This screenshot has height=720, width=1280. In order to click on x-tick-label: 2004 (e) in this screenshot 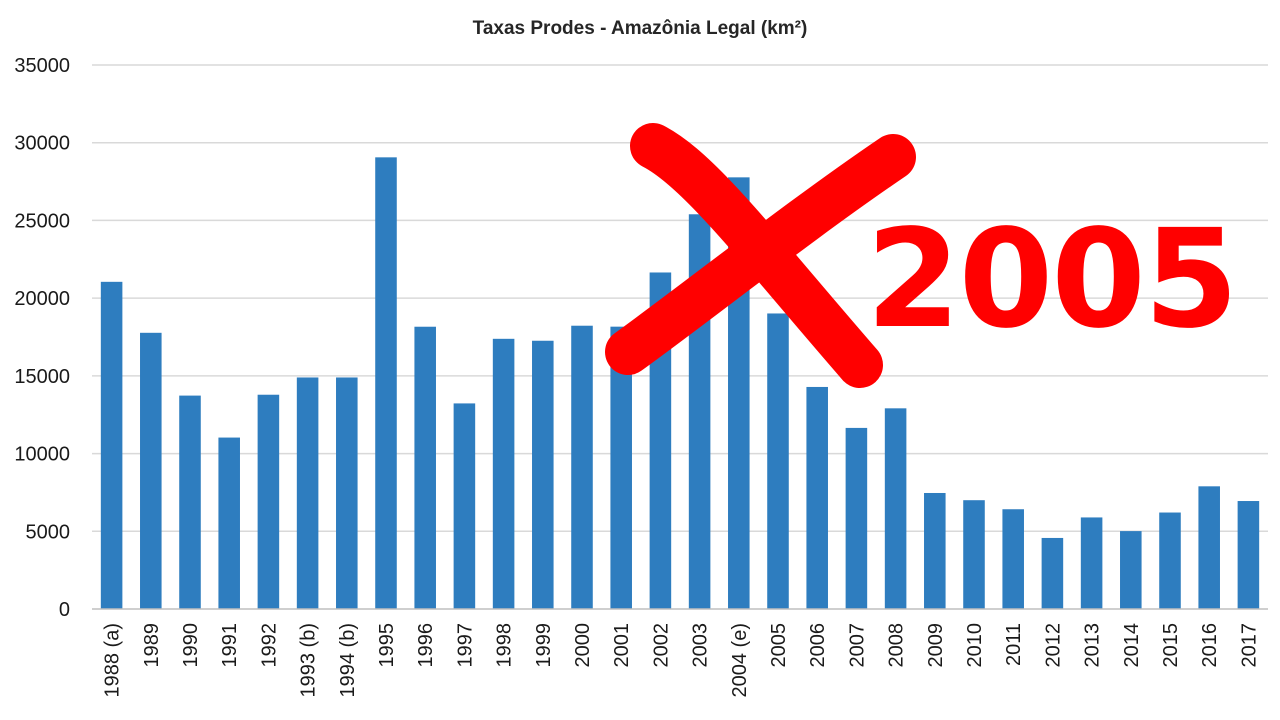, I will do `click(740, 660)`.